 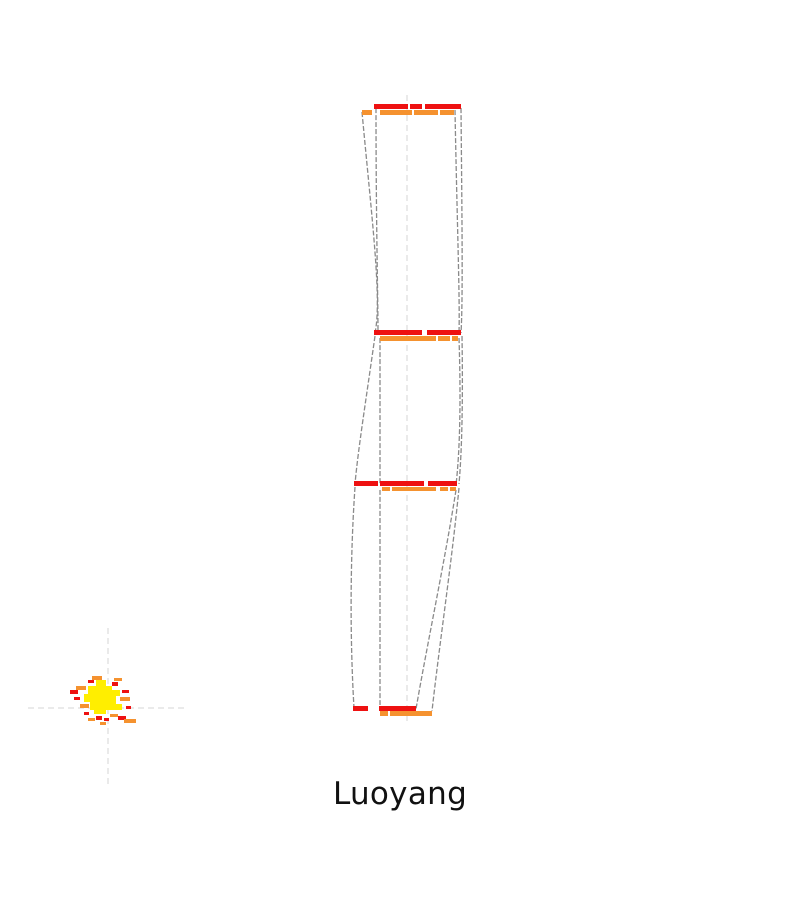 I want to click on level-1-bands, so click(x=411, y=109).